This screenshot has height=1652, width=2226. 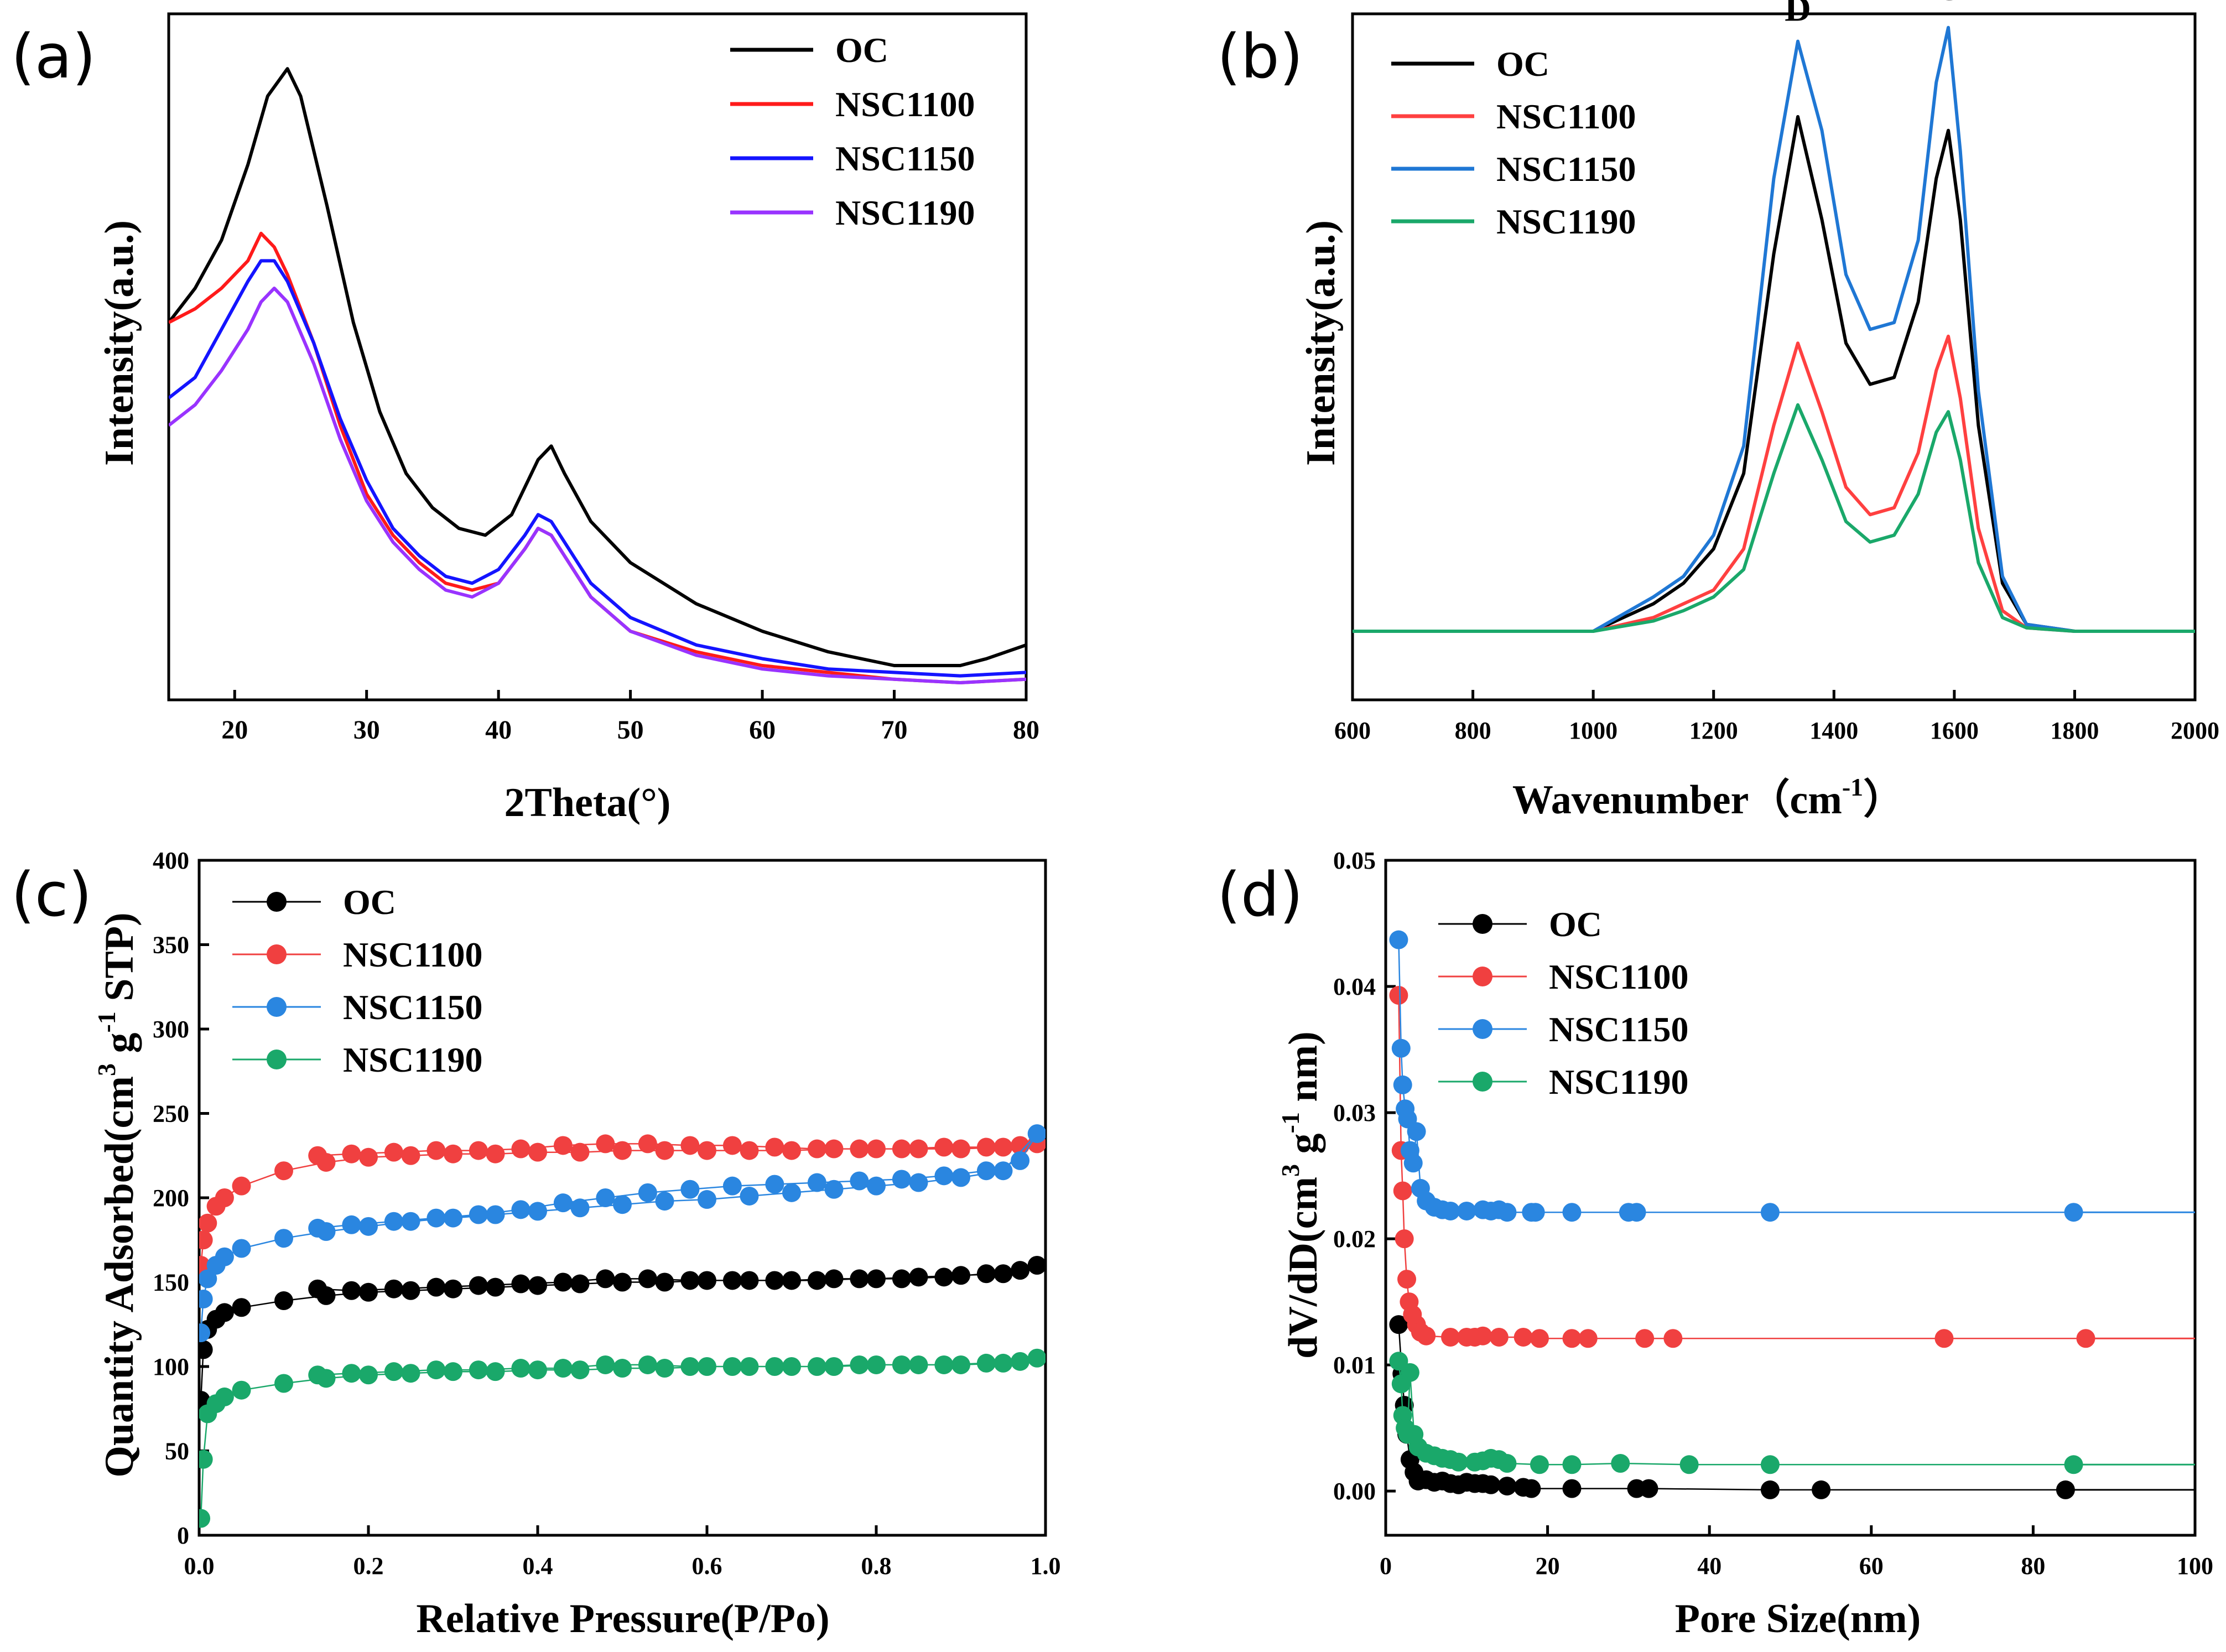 I want to click on legend-label: OC, so click(x=861, y=50).